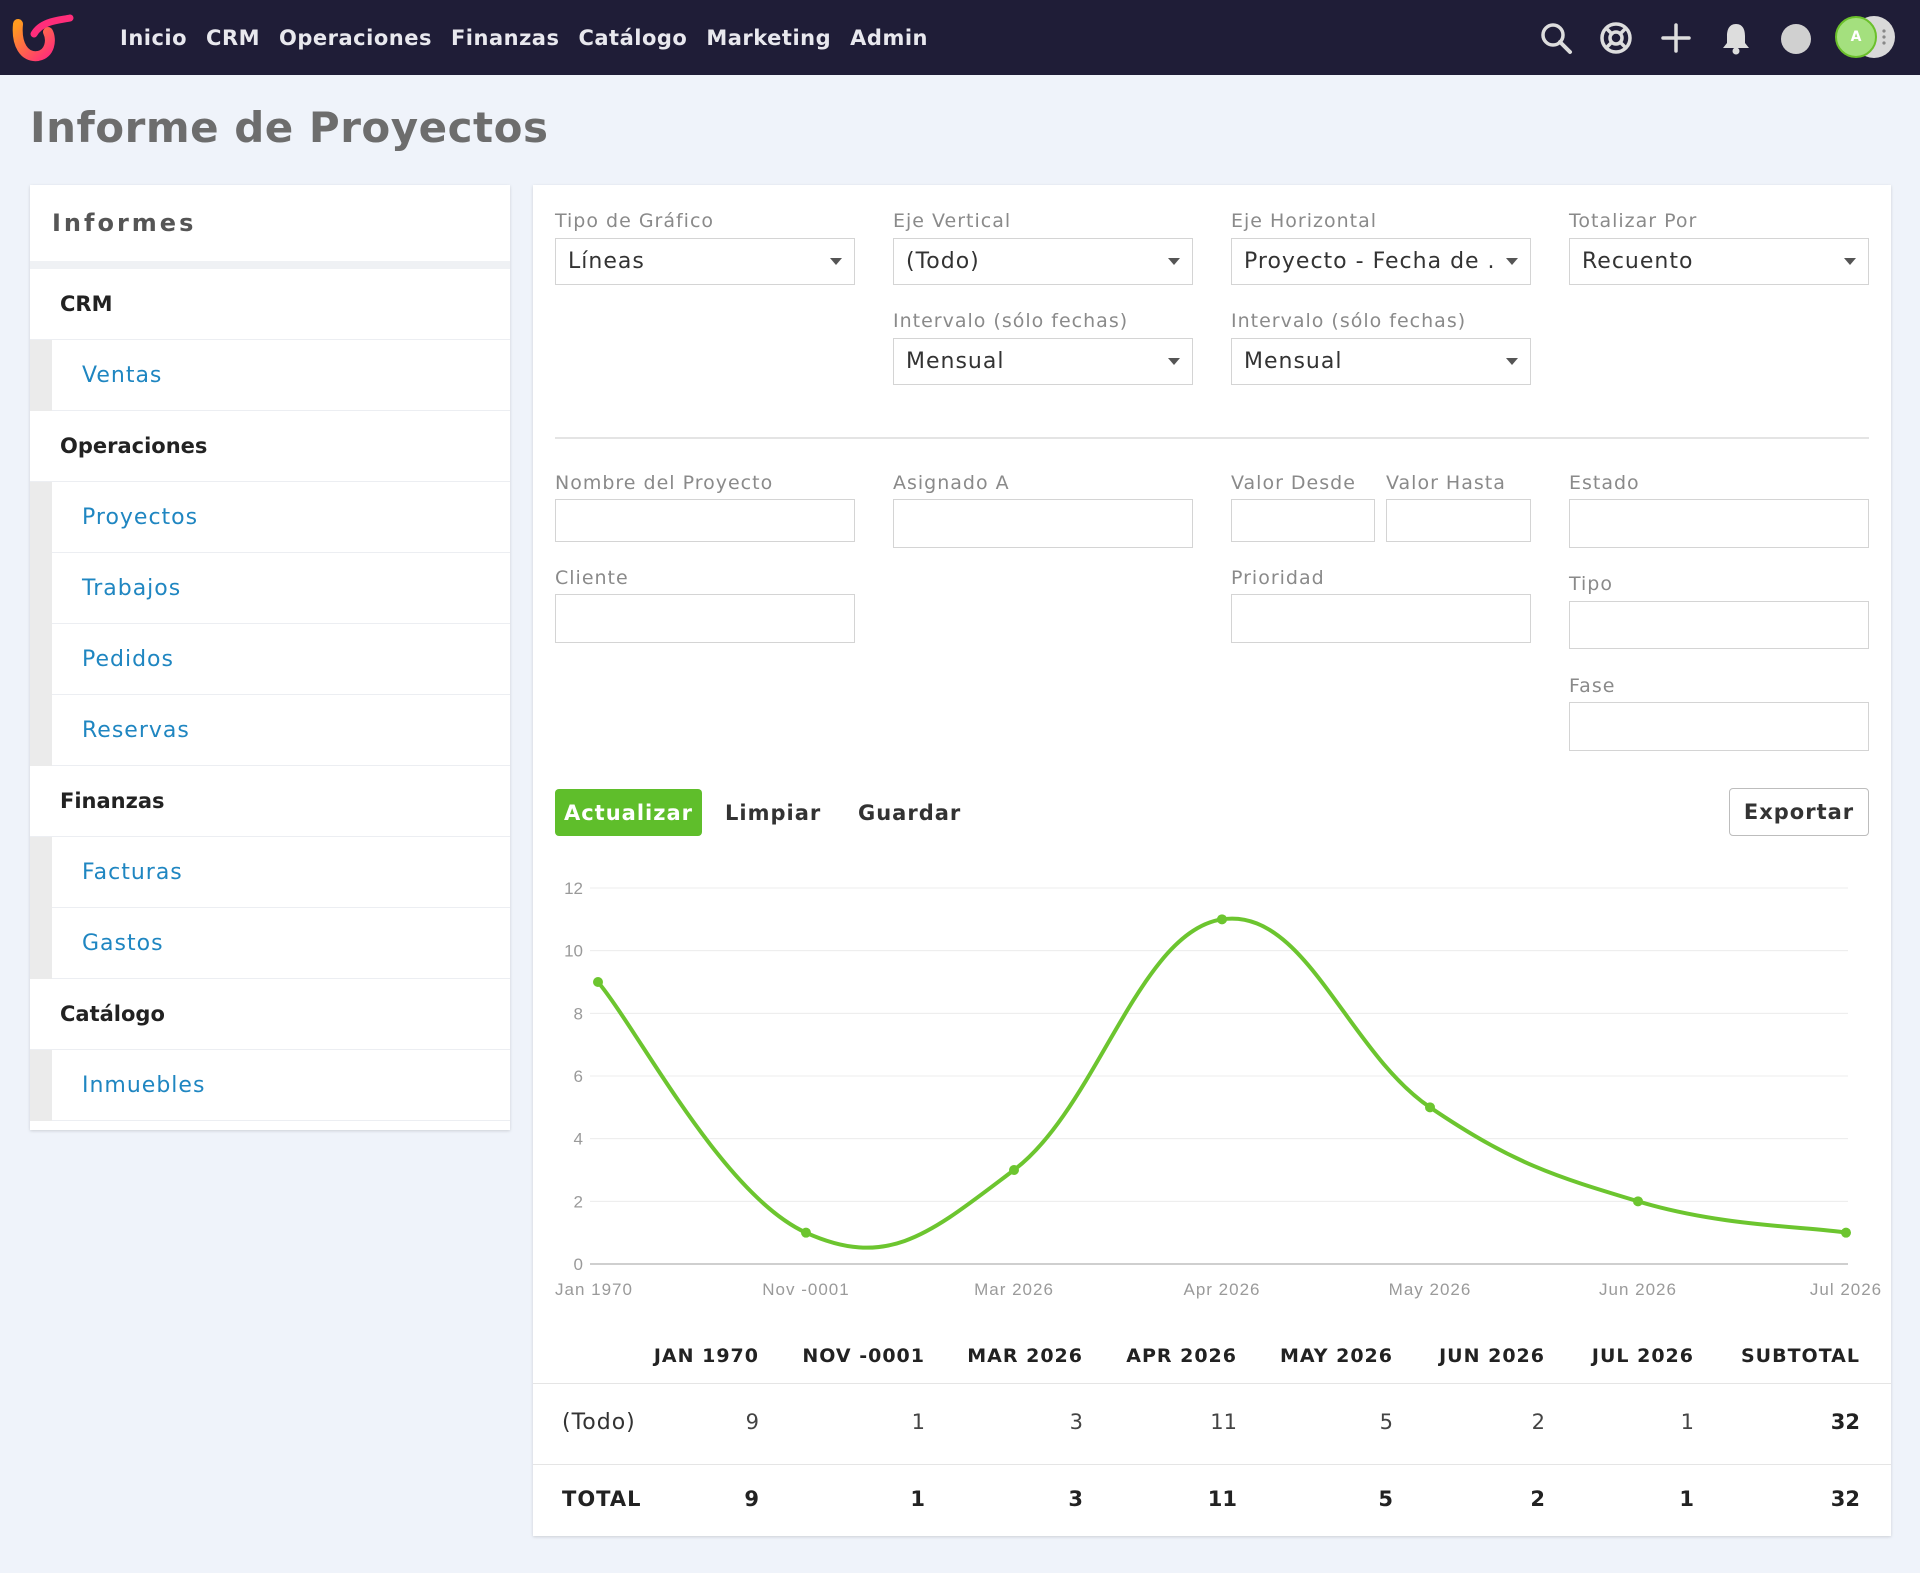  What do you see at coordinates (952, 221) in the screenshot?
I see `vertical-axis-label: Eje Vertical` at bounding box center [952, 221].